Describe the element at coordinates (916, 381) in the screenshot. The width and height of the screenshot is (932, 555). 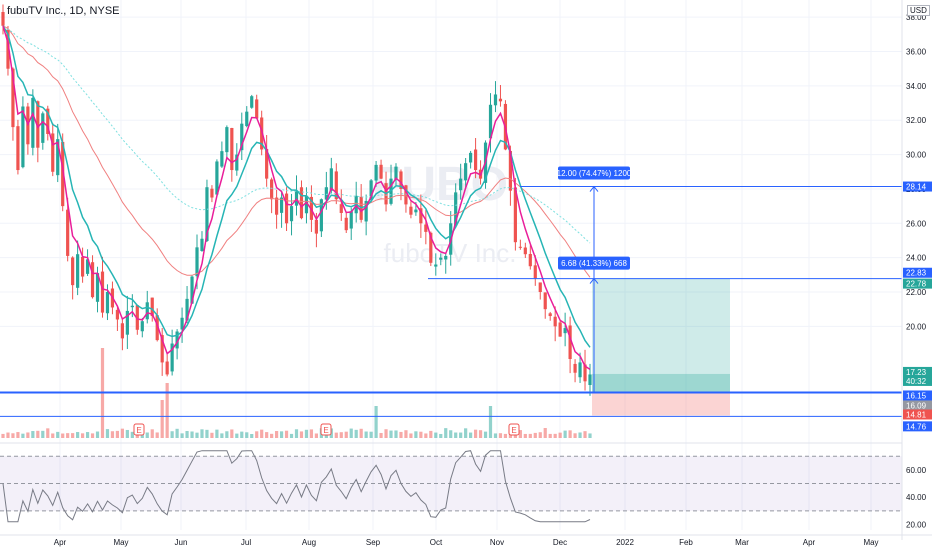
I see `price-tag-label: 40:32` at that location.